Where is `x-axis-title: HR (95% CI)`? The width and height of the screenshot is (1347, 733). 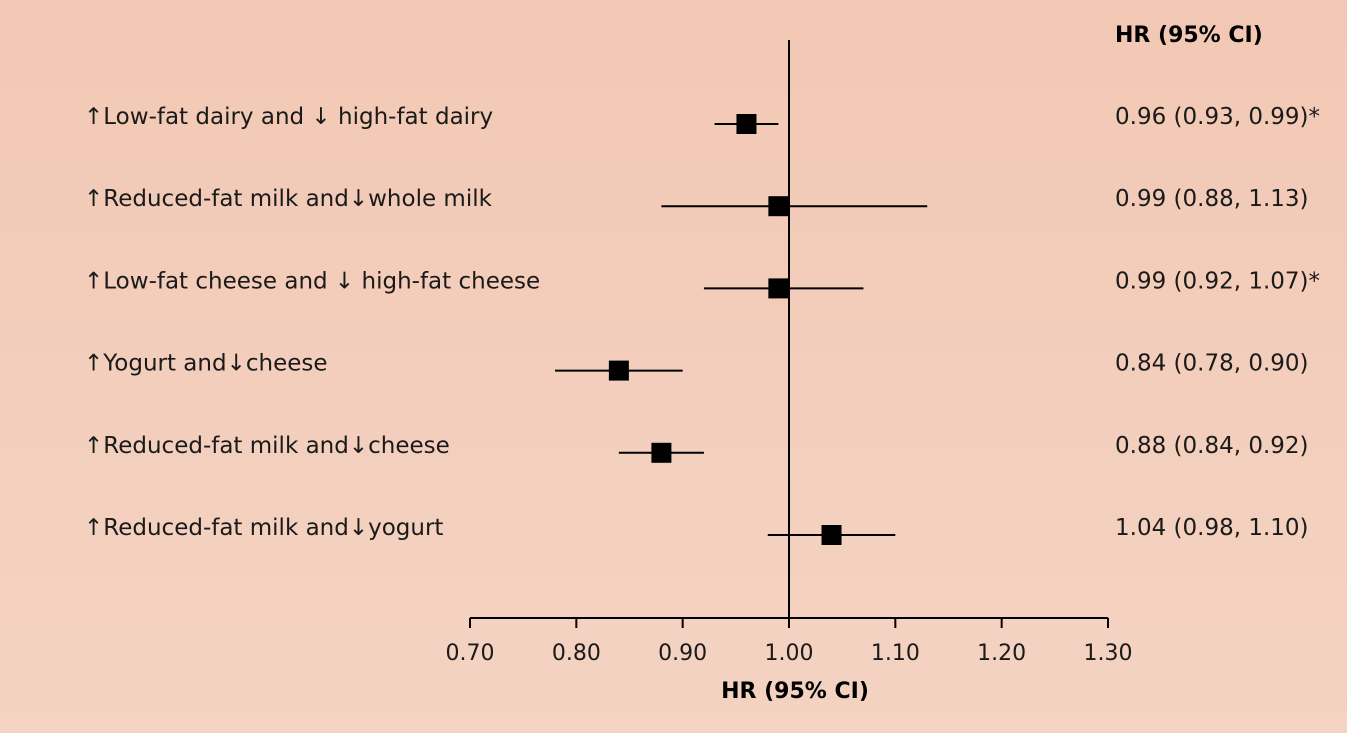
x-axis-title: HR (95% CI) is located at coordinates (795, 691).